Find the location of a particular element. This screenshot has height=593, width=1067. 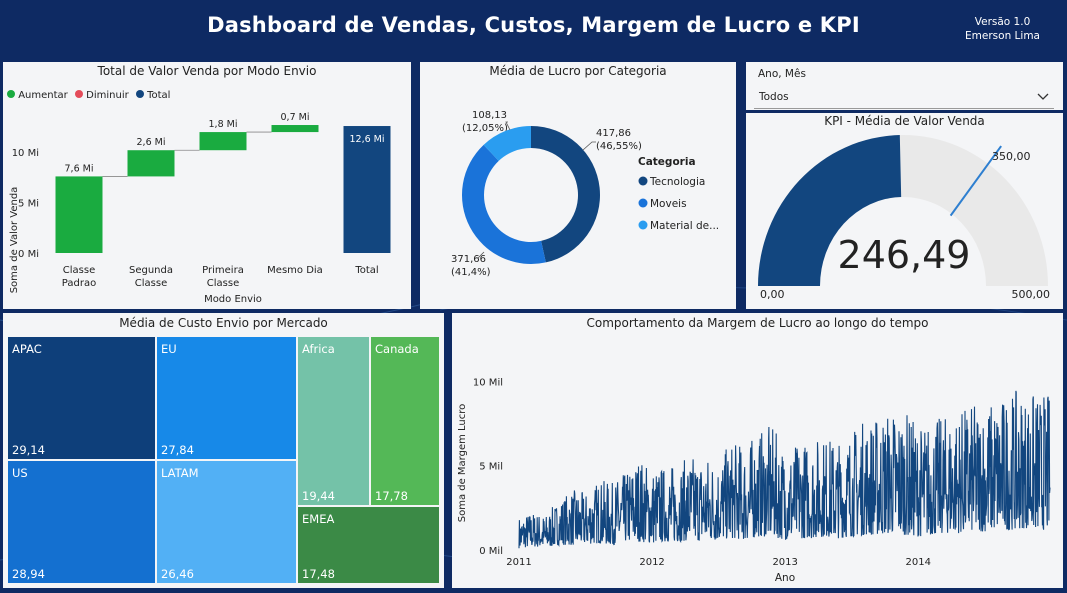

legend-label-total: Total is located at coordinates (159, 95).